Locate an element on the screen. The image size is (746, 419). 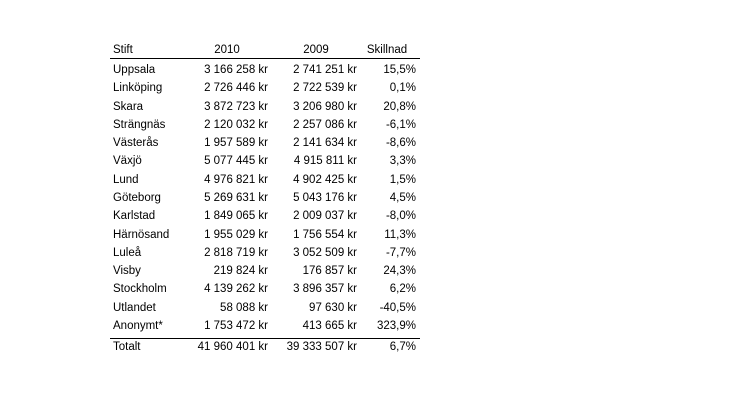
cell: 1 756 554 kr is located at coordinates (325, 234).